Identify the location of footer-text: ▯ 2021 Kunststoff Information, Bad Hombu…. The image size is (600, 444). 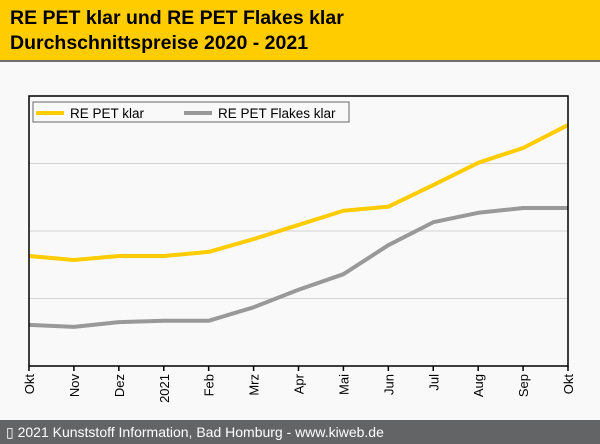
(195, 432).